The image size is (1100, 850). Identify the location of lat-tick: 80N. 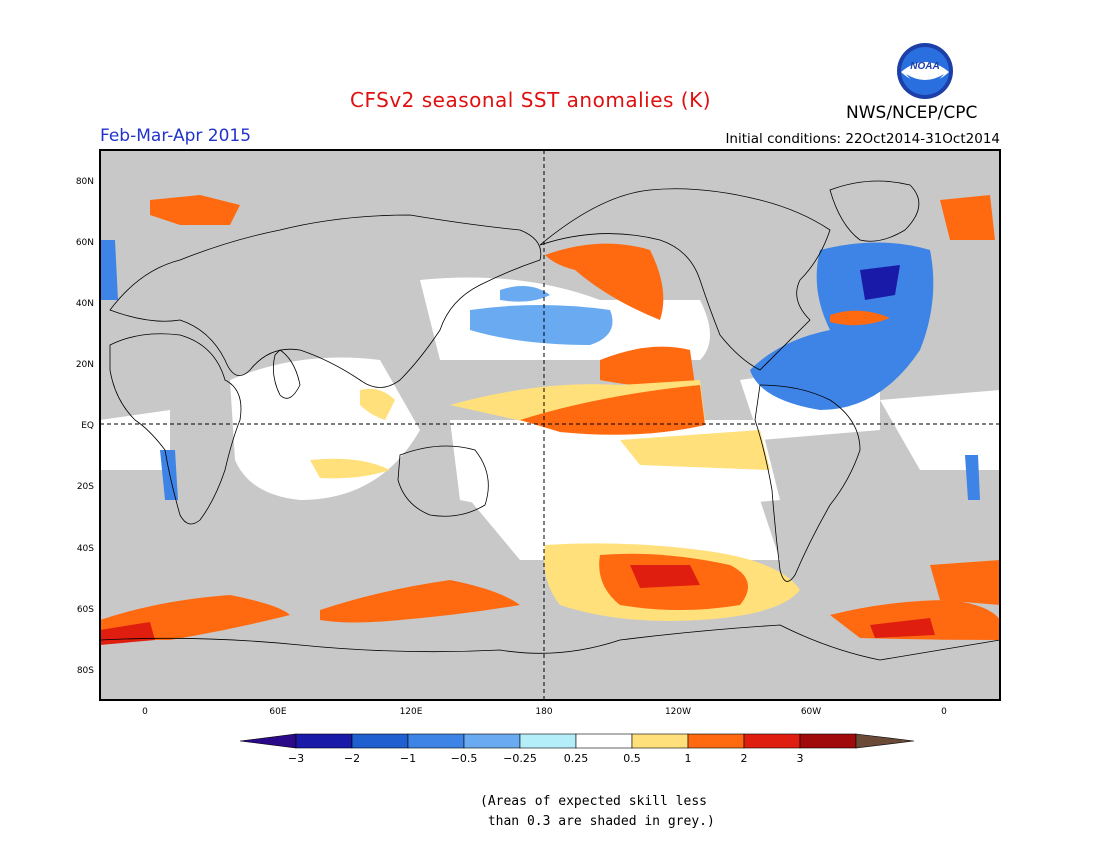
(85, 182).